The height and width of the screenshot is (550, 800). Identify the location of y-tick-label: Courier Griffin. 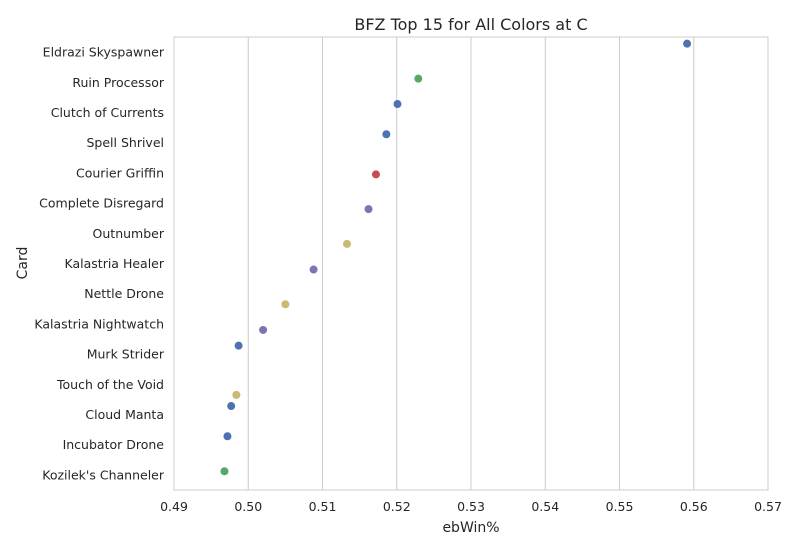
(120, 172).